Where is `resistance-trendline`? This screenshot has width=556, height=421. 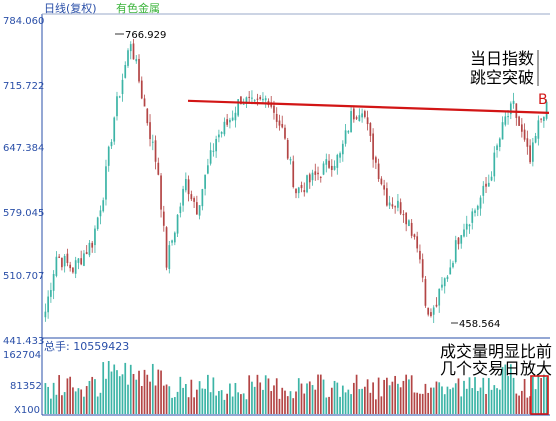
resistance-trendline is located at coordinates (368, 106).